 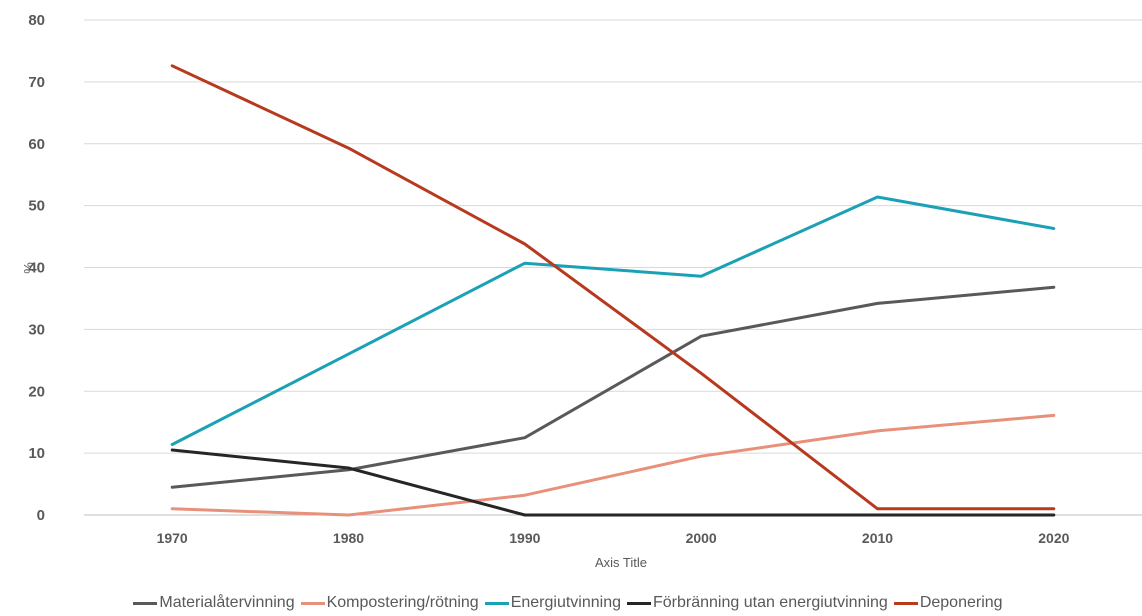 What do you see at coordinates (402, 602) in the screenshot?
I see `legend-label: Kompostering/rötning` at bounding box center [402, 602].